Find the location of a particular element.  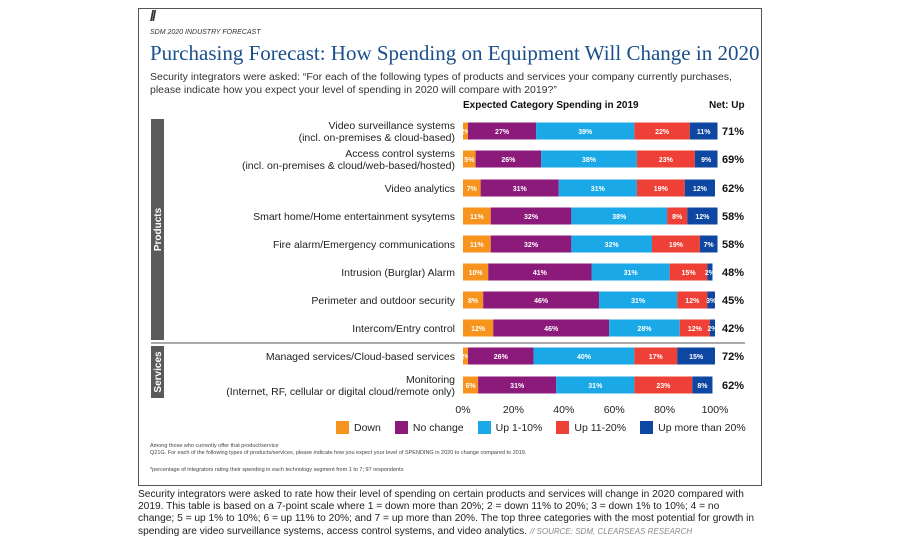

category-label: Monitoring is located at coordinates (430, 380).